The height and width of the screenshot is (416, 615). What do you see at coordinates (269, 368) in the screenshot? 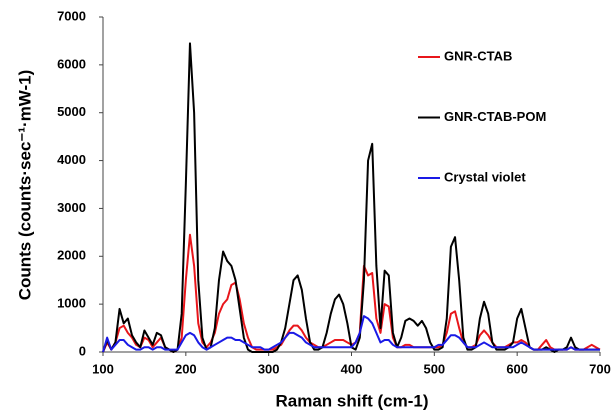
I see `x-tick-label: 300` at bounding box center [269, 368].